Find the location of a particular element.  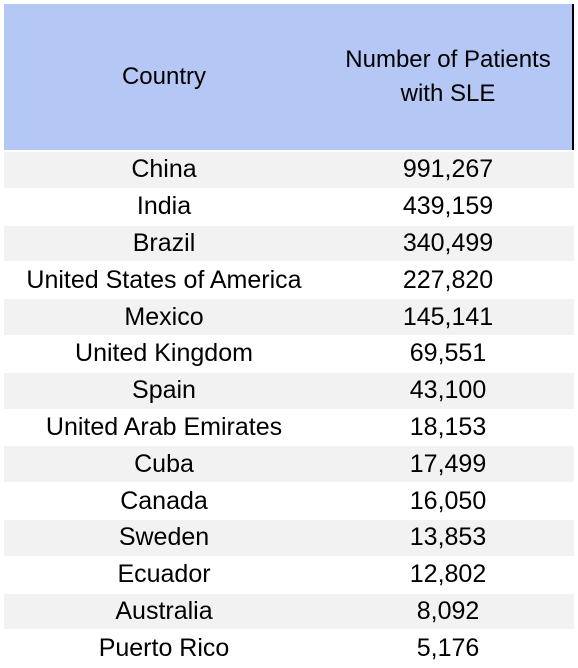

country-cell: Spain is located at coordinates (164, 390).